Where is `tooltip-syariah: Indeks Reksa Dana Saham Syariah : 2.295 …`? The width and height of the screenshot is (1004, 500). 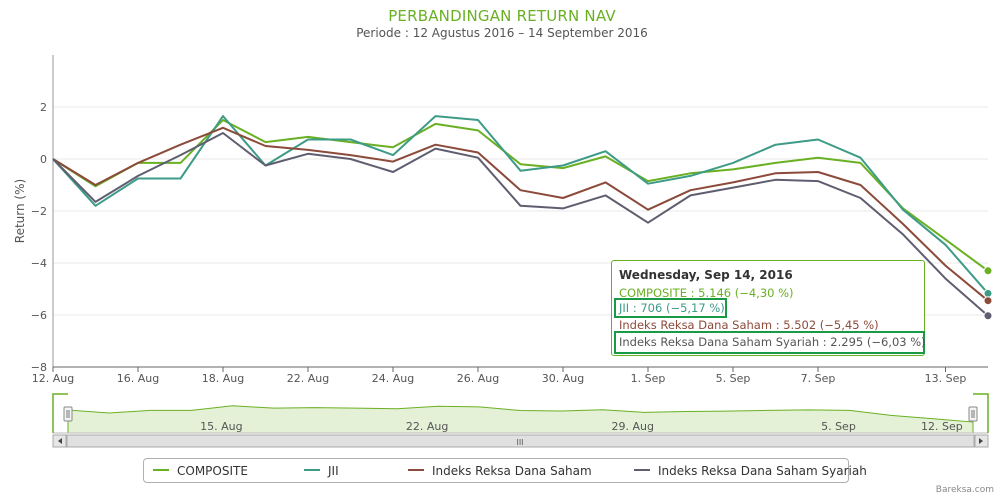
tooltip-syariah: Indeks Reksa Dana Saham Syariah : 2.295 … is located at coordinates (772, 342).